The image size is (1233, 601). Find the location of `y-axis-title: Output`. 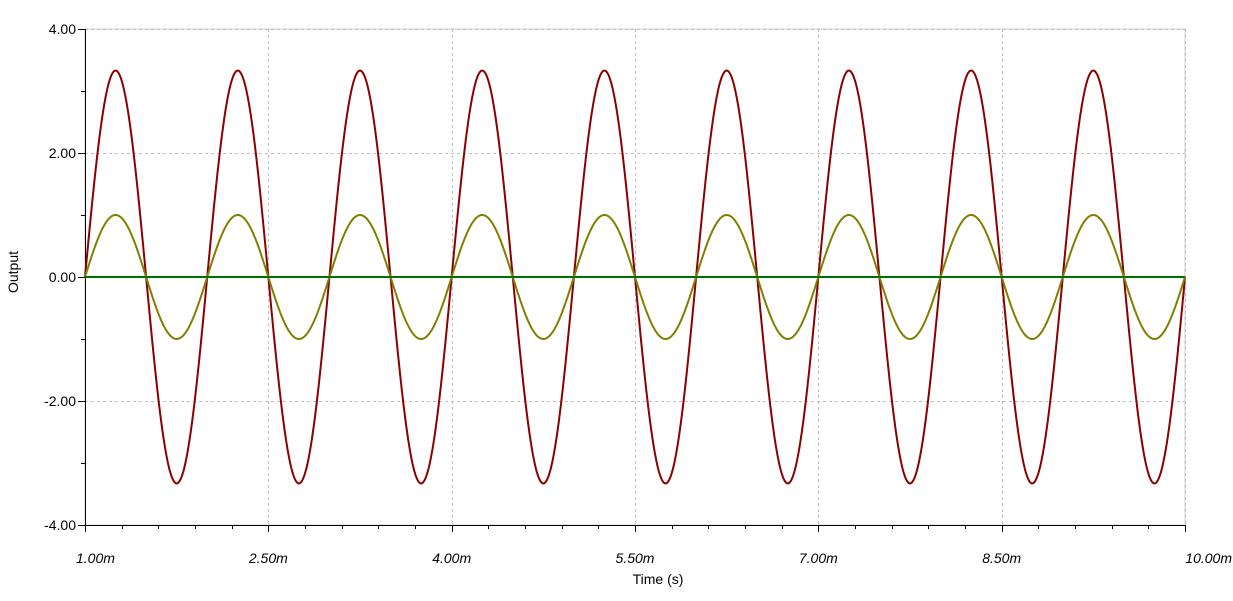

y-axis-title: Output is located at coordinates (13, 272).